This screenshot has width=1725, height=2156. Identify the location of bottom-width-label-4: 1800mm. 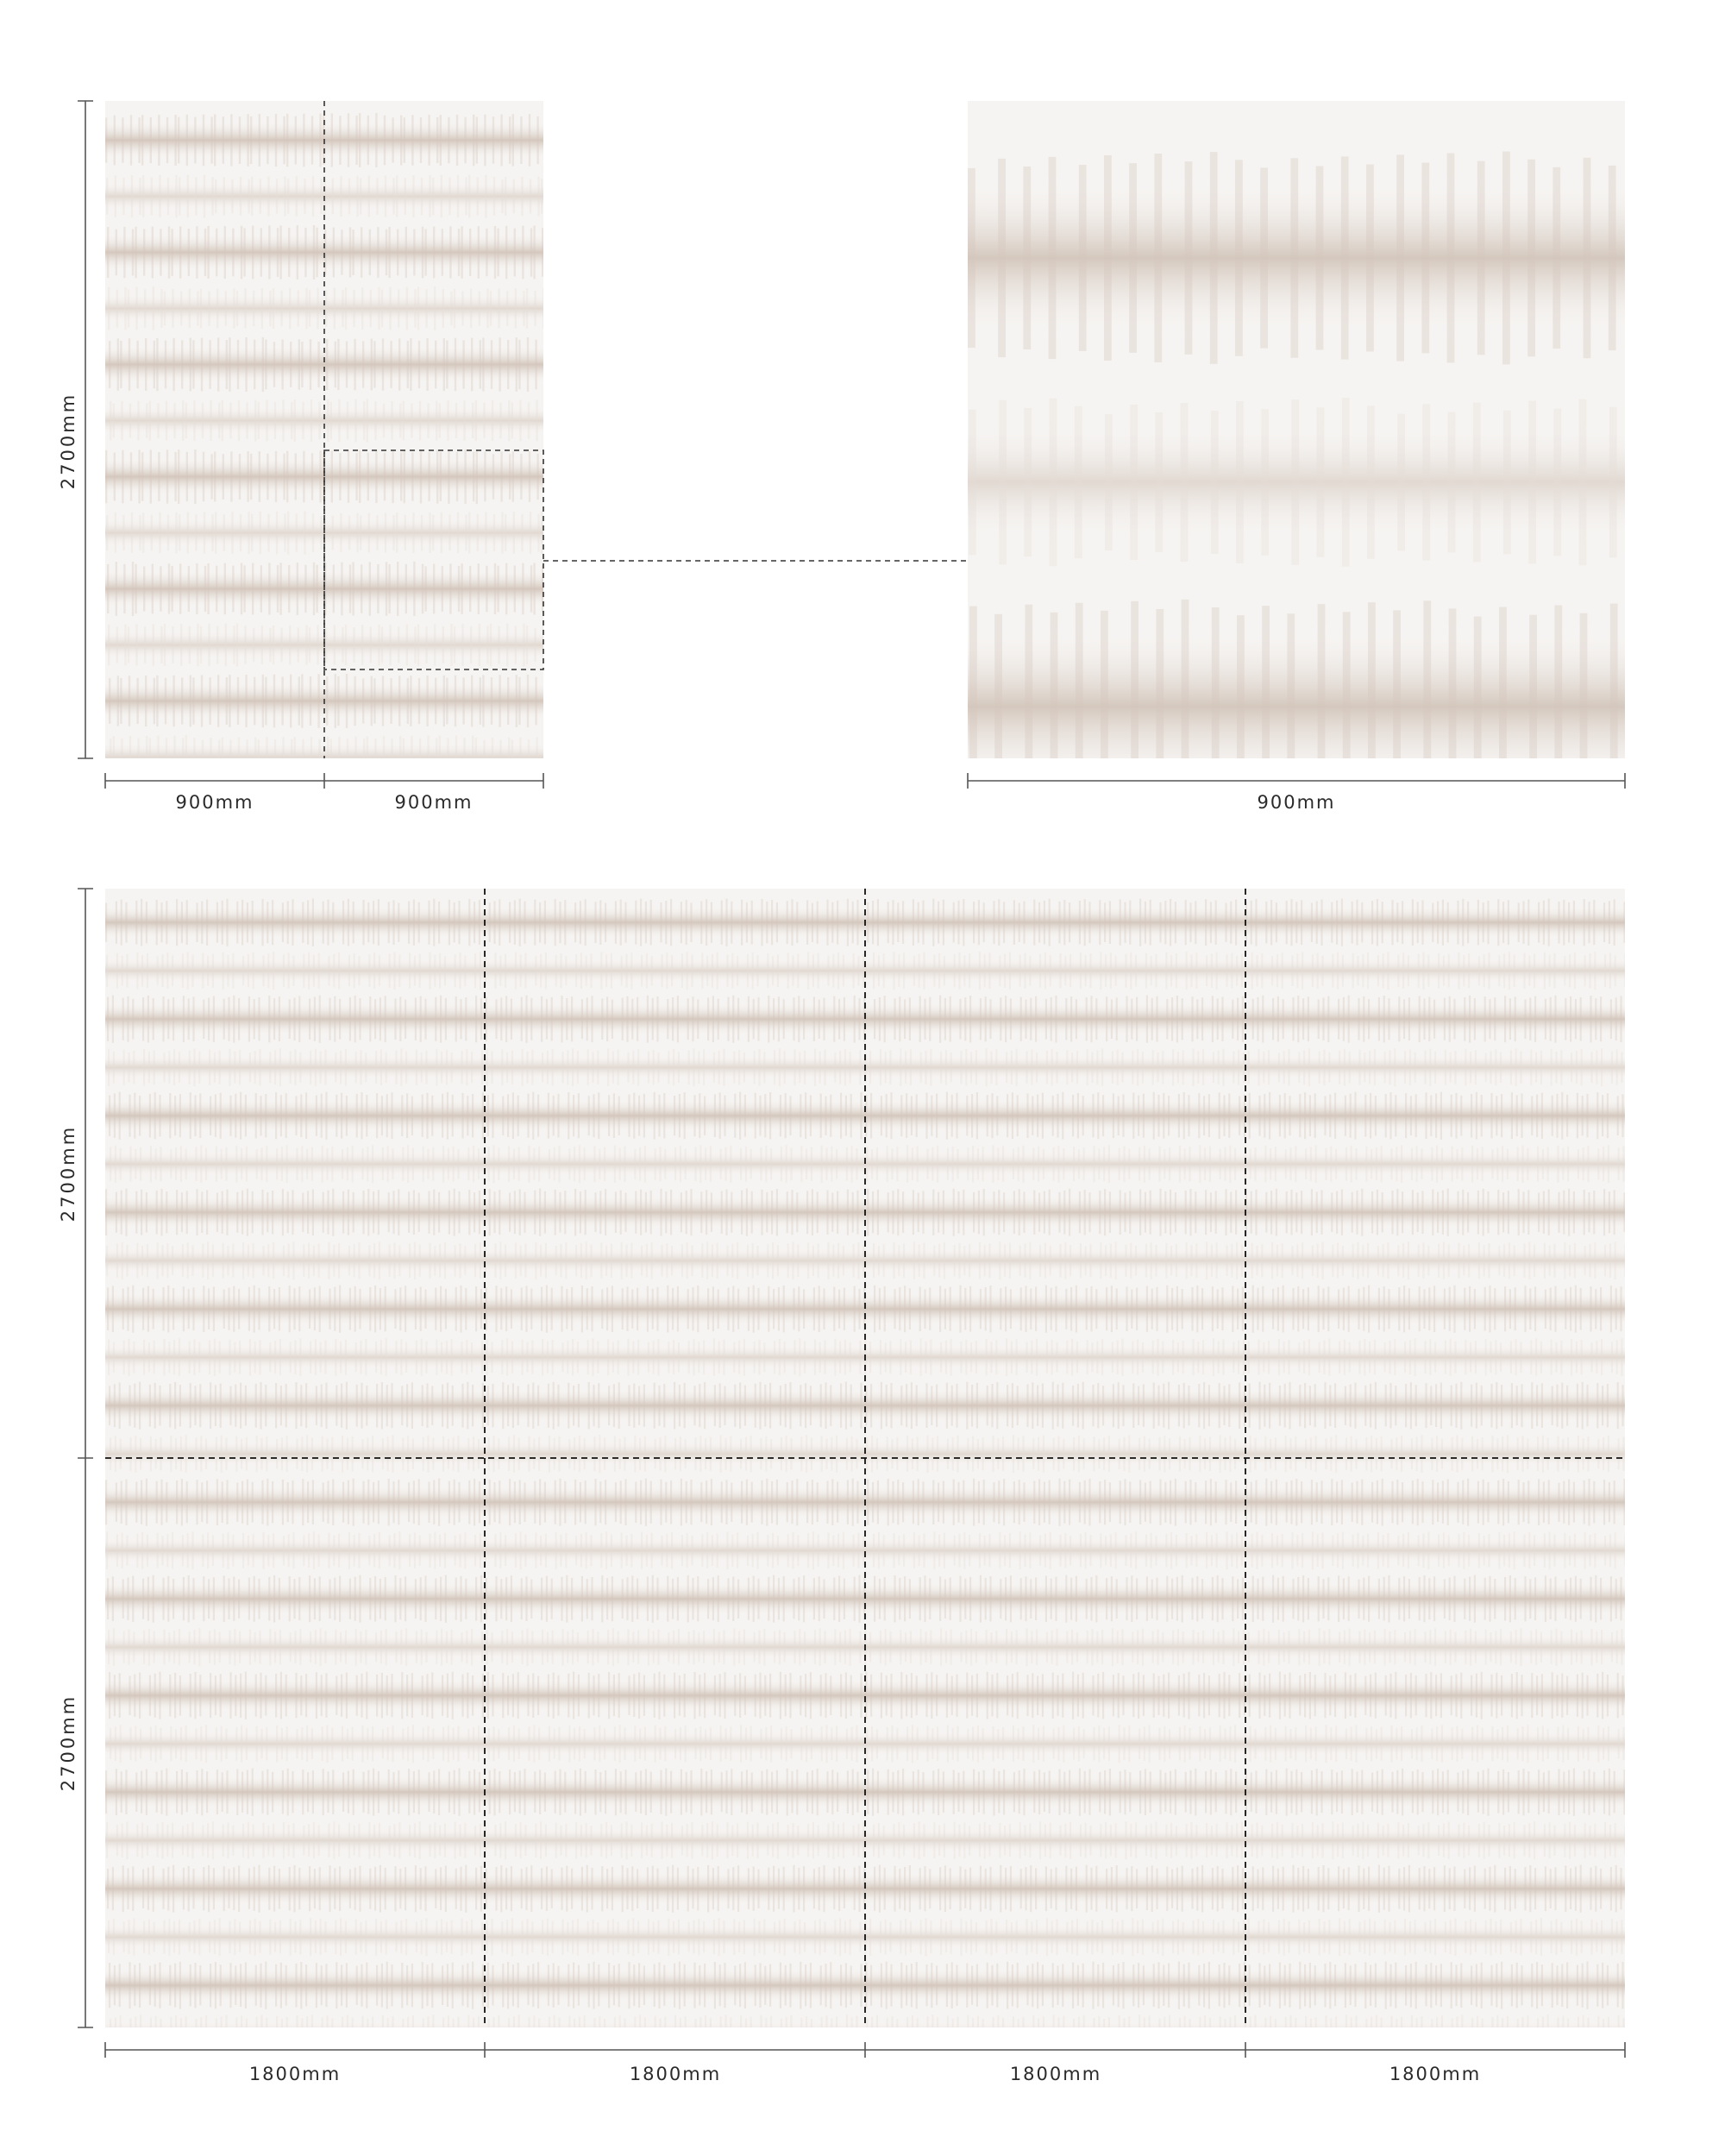
(1435, 2074).